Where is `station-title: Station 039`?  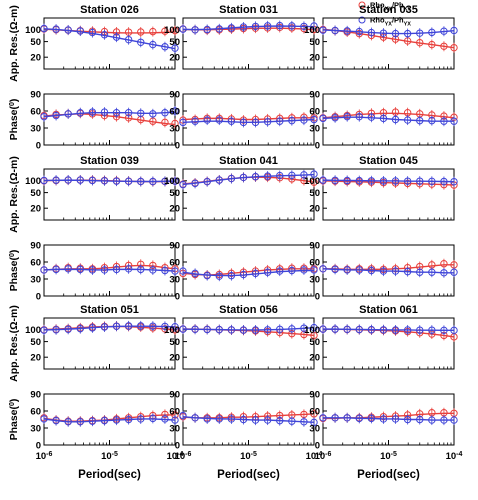
station-title: Station 039 is located at coordinates (109, 161).